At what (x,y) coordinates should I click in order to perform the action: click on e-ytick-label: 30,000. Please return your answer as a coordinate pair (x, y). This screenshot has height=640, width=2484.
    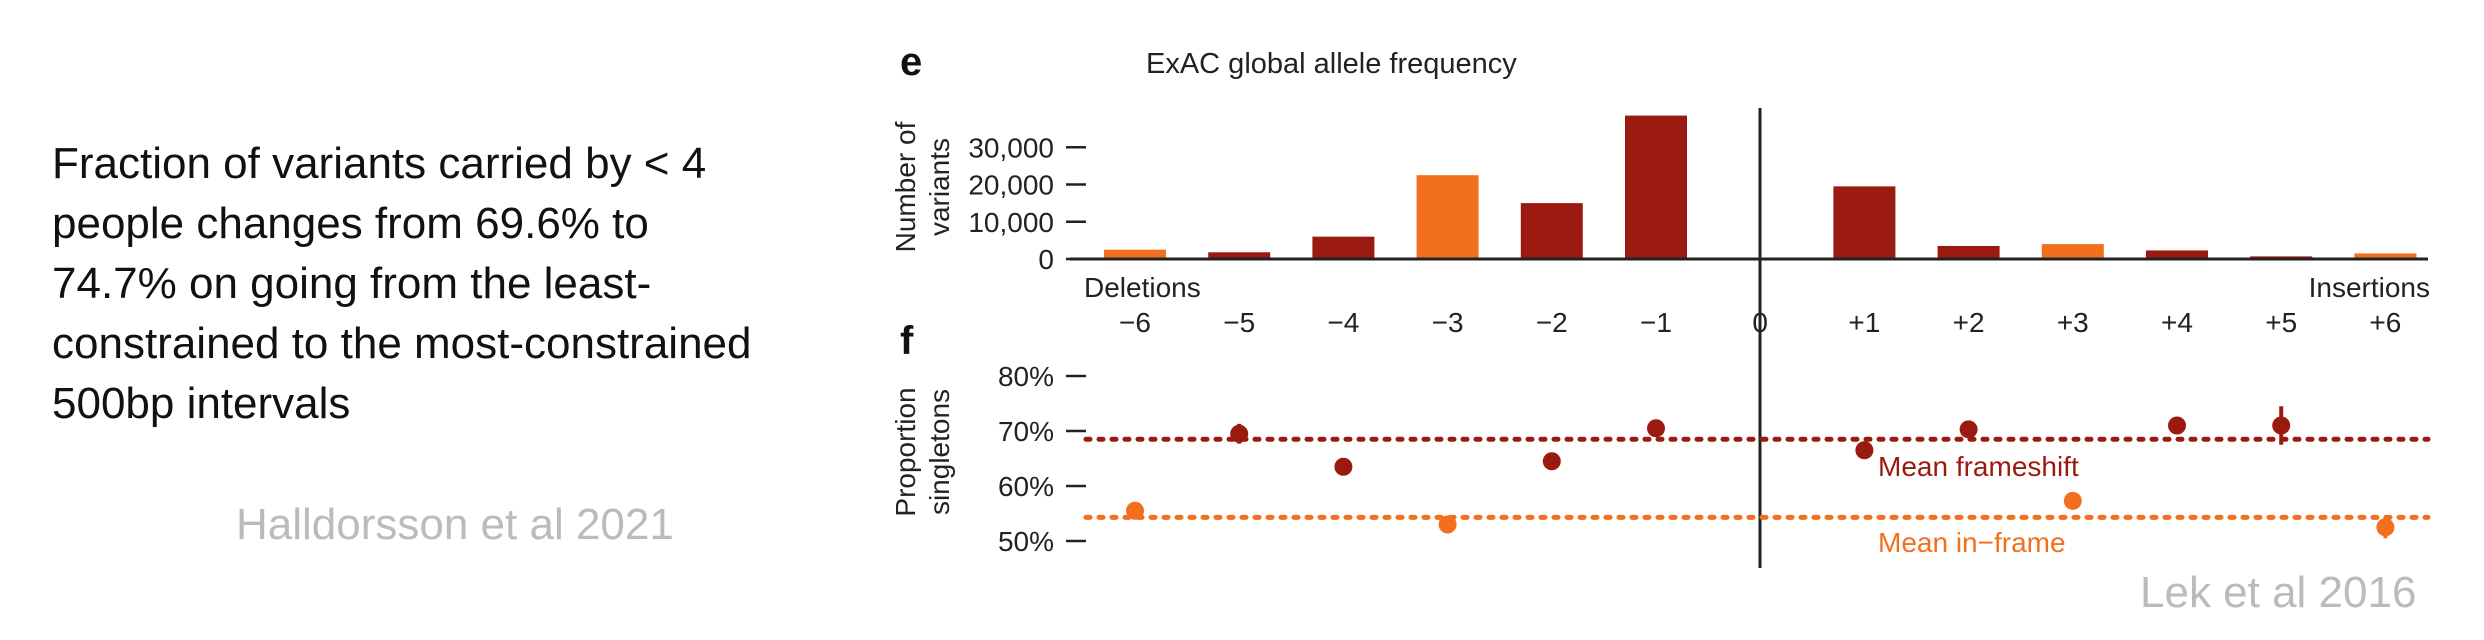
    Looking at the image, I should click on (1011, 147).